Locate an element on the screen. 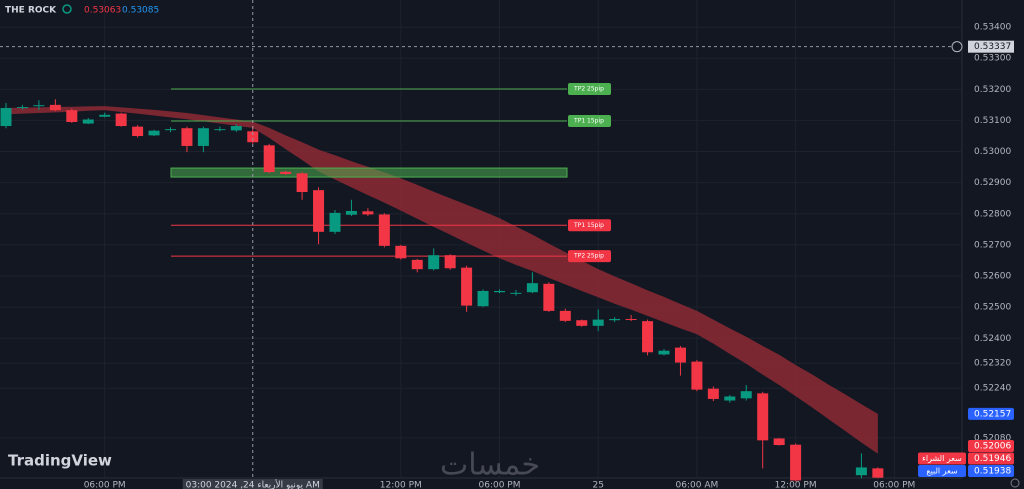 This screenshot has width=1024, height=489. y-tick-label: 0.52240 is located at coordinates (992, 389).